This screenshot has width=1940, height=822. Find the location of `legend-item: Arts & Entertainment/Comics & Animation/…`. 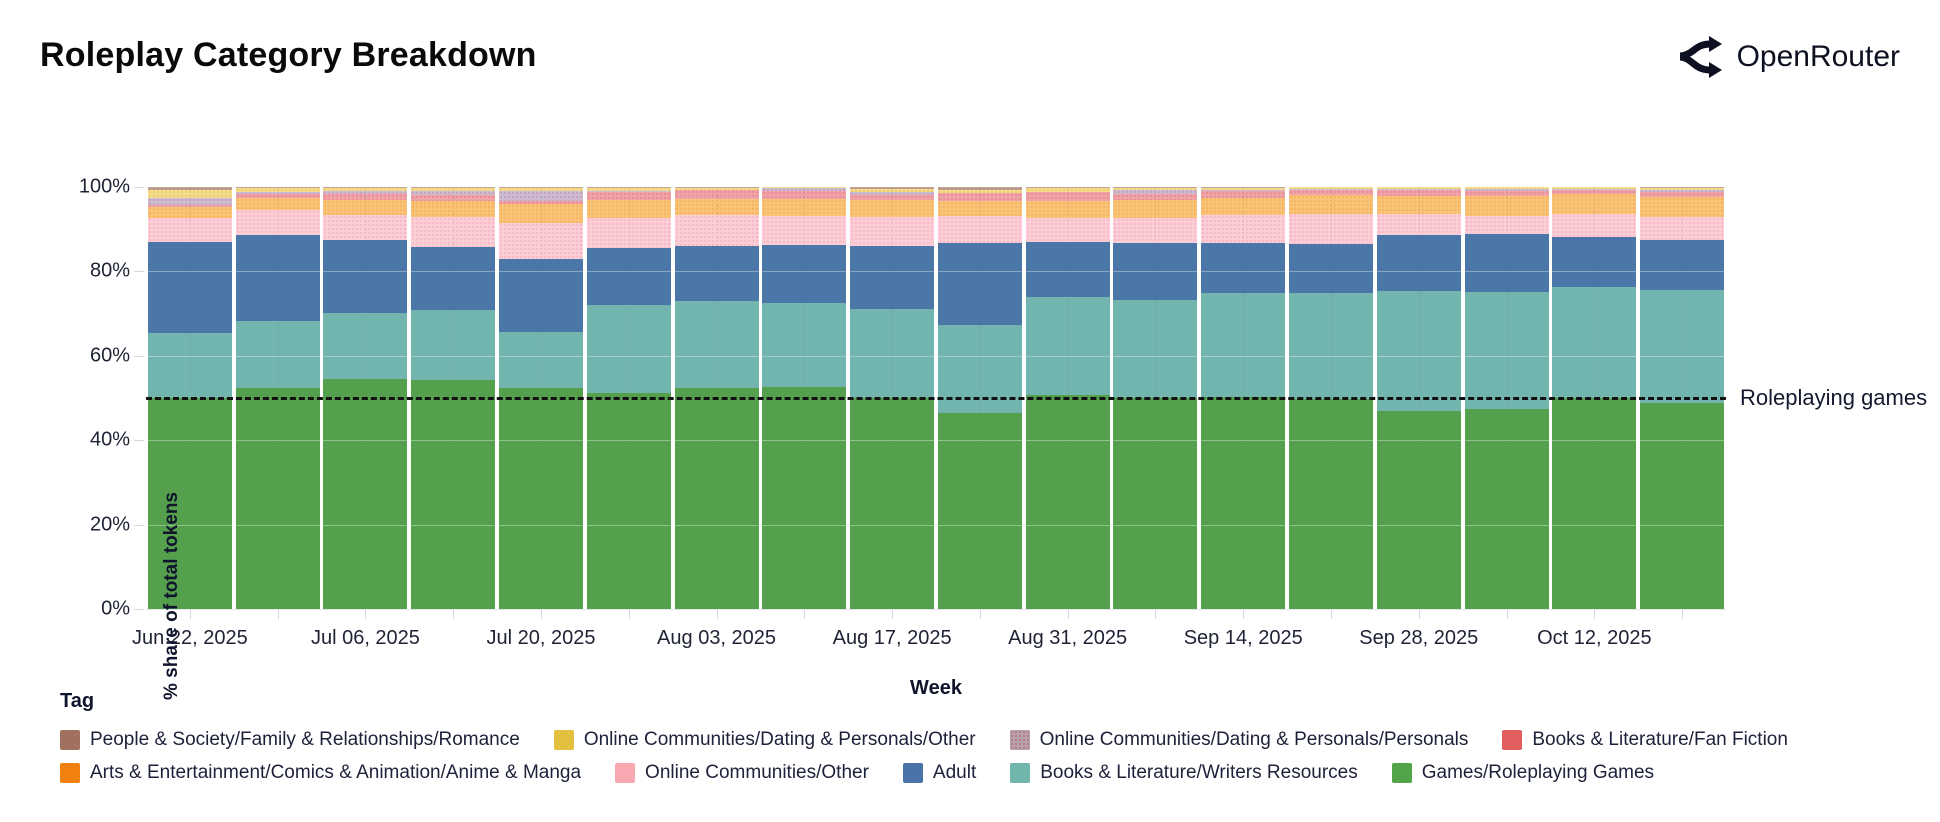

legend-item: Arts & Entertainment/Comics & Animation/… is located at coordinates (320, 773).